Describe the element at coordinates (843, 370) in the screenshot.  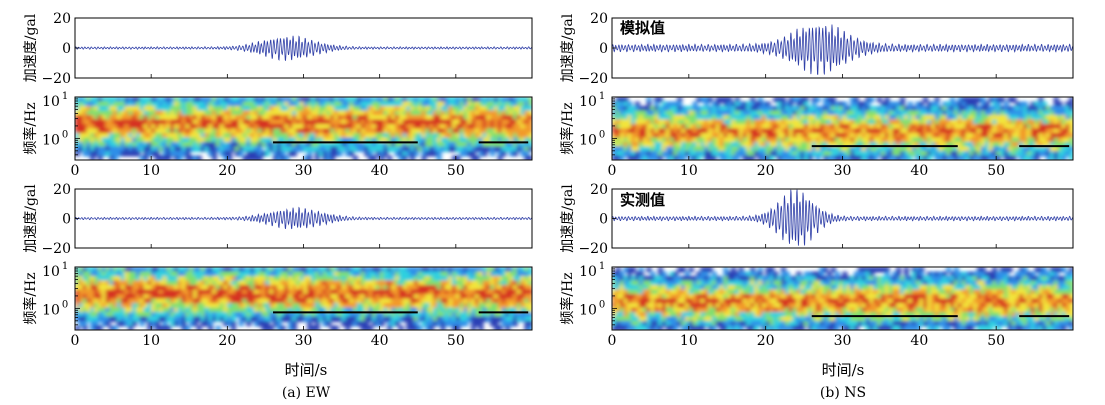
I see `x-axis-label-ns: 时间/s` at that location.